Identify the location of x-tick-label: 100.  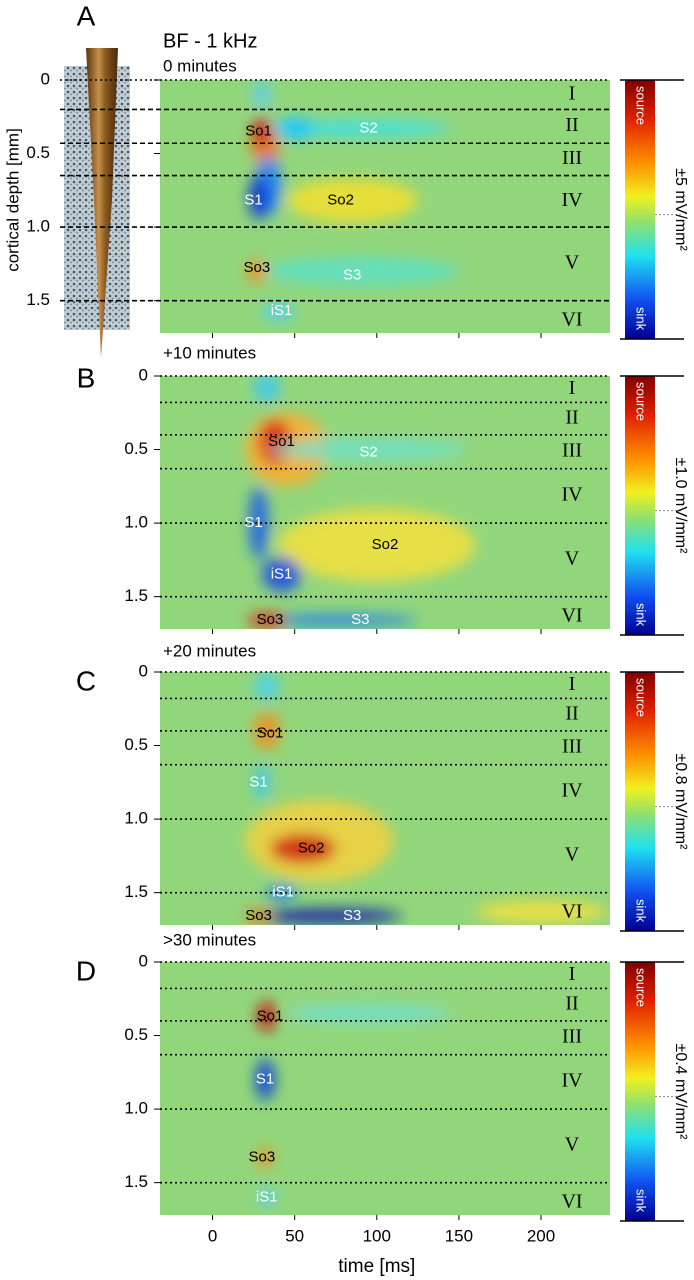
(377, 1235).